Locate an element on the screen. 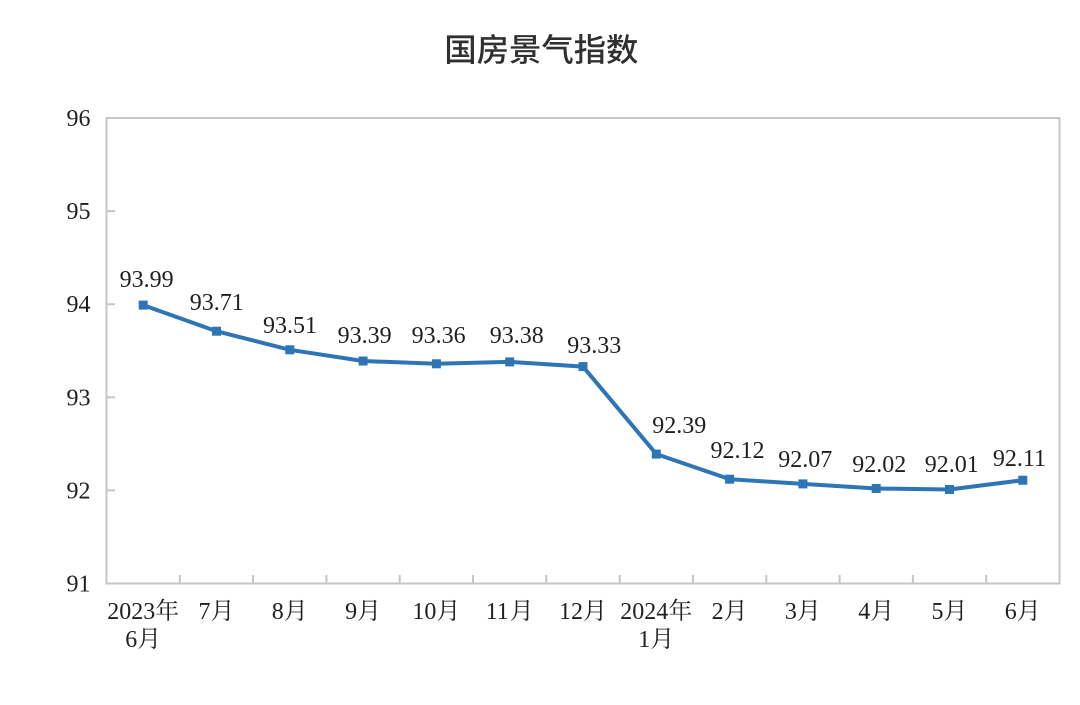  svg-text: 3 is located at coordinates (791, 612).